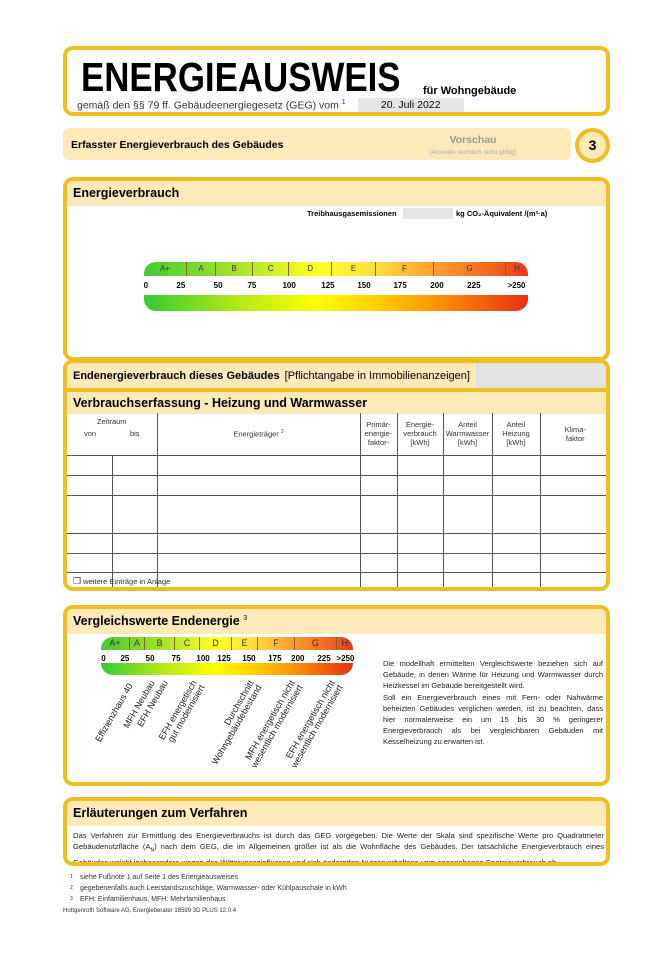 The image size is (672, 960). I want to click on class-aplus: A+, so click(115, 643).